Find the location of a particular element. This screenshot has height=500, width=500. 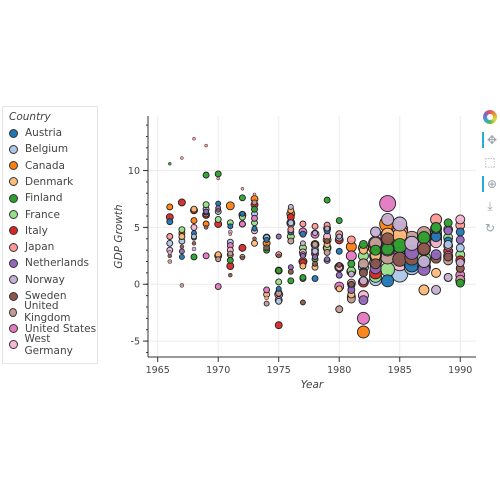

legend-item: Sweden is located at coordinates (38, 296).